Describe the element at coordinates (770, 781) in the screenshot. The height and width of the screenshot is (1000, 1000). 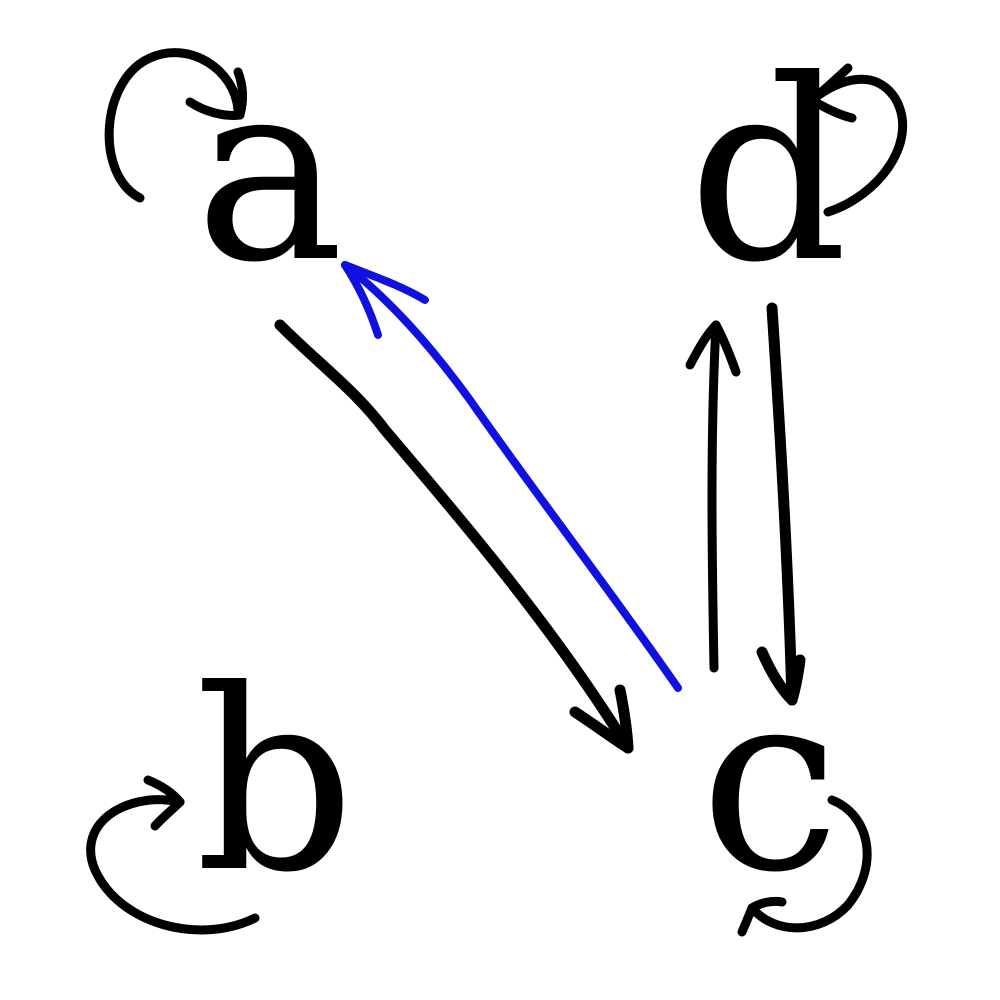
I see `node-c-label: c` at that location.